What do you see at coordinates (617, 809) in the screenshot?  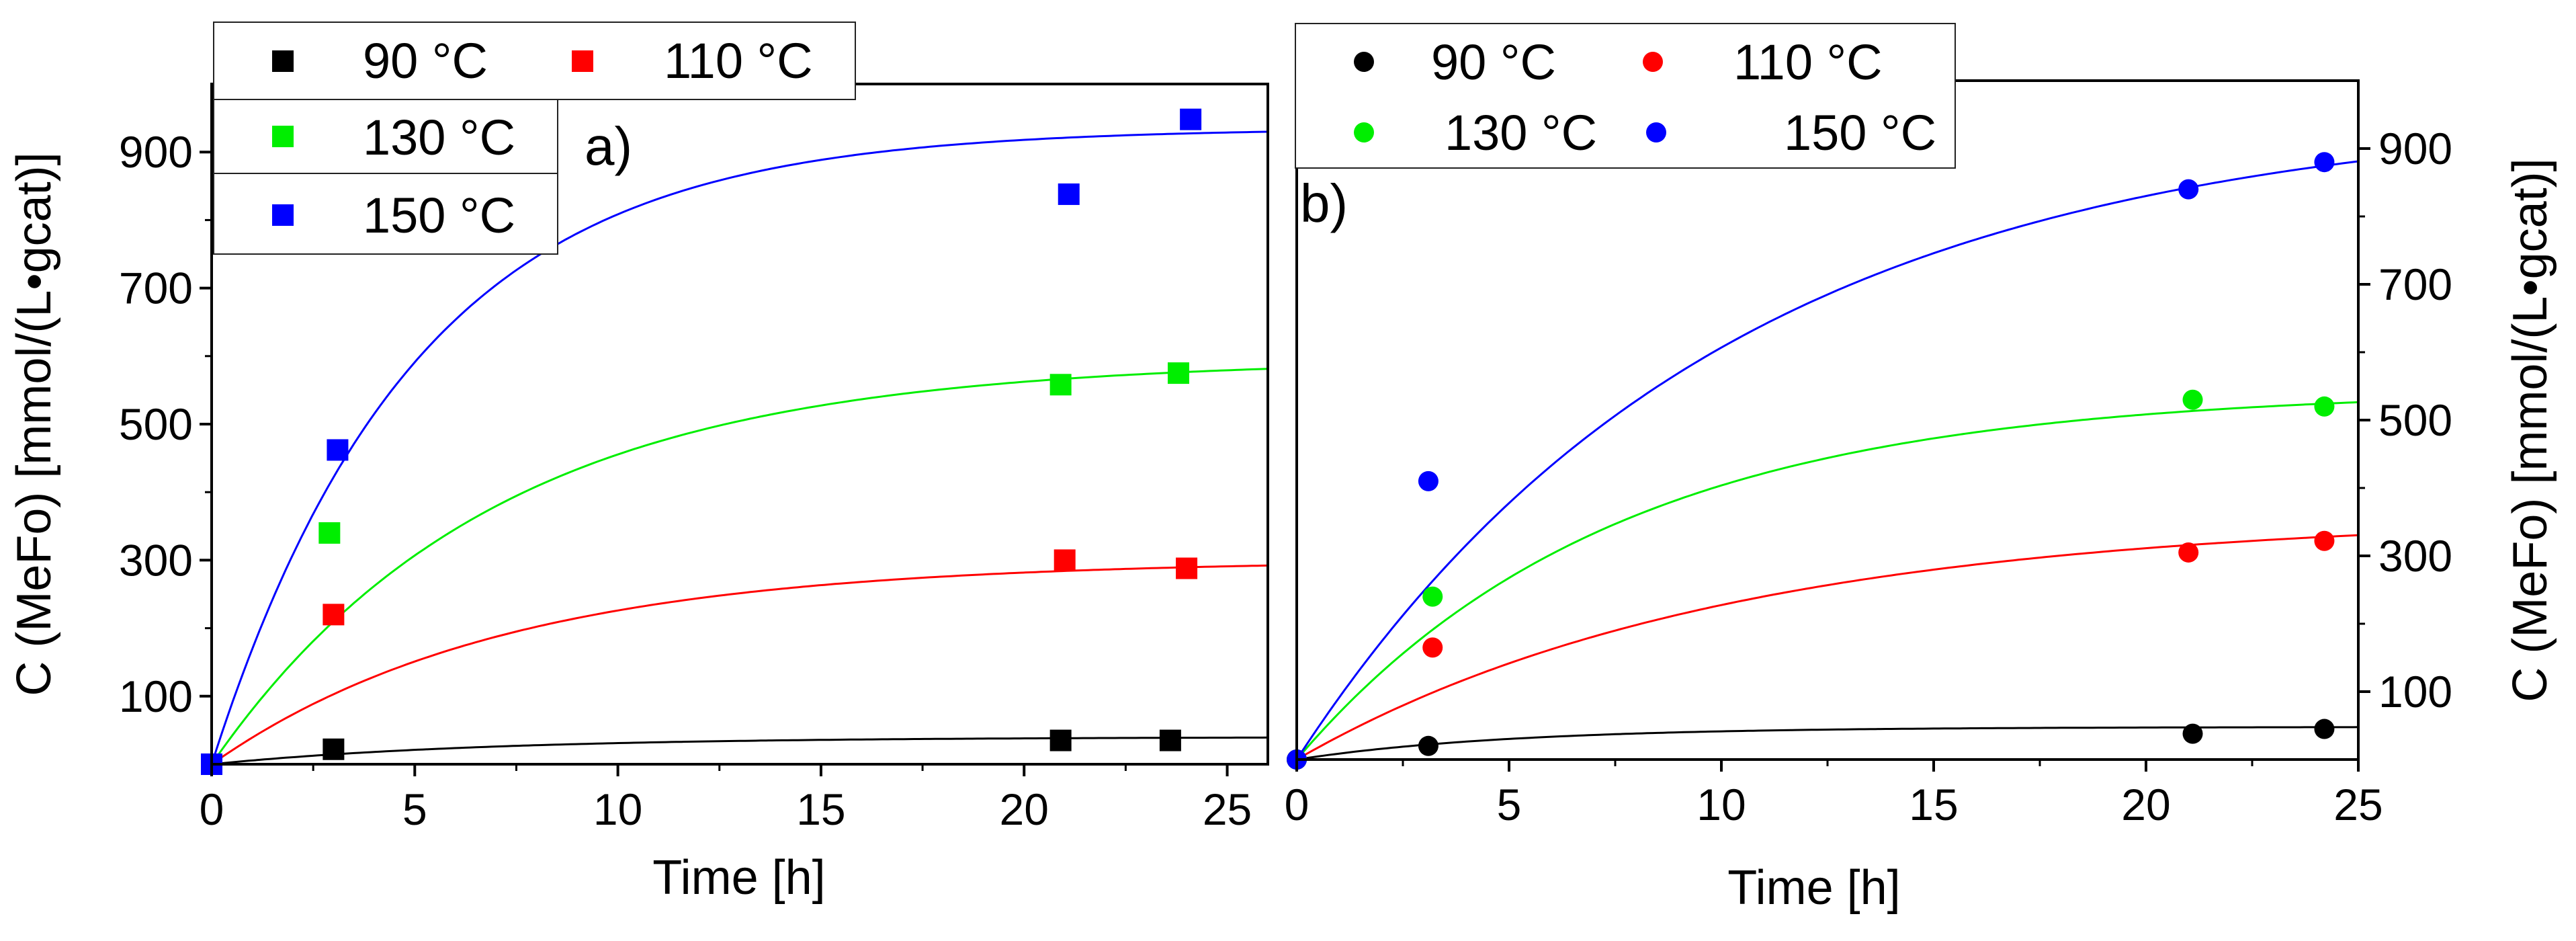 I see `panel-a-x-tick-label: 10` at bounding box center [617, 809].